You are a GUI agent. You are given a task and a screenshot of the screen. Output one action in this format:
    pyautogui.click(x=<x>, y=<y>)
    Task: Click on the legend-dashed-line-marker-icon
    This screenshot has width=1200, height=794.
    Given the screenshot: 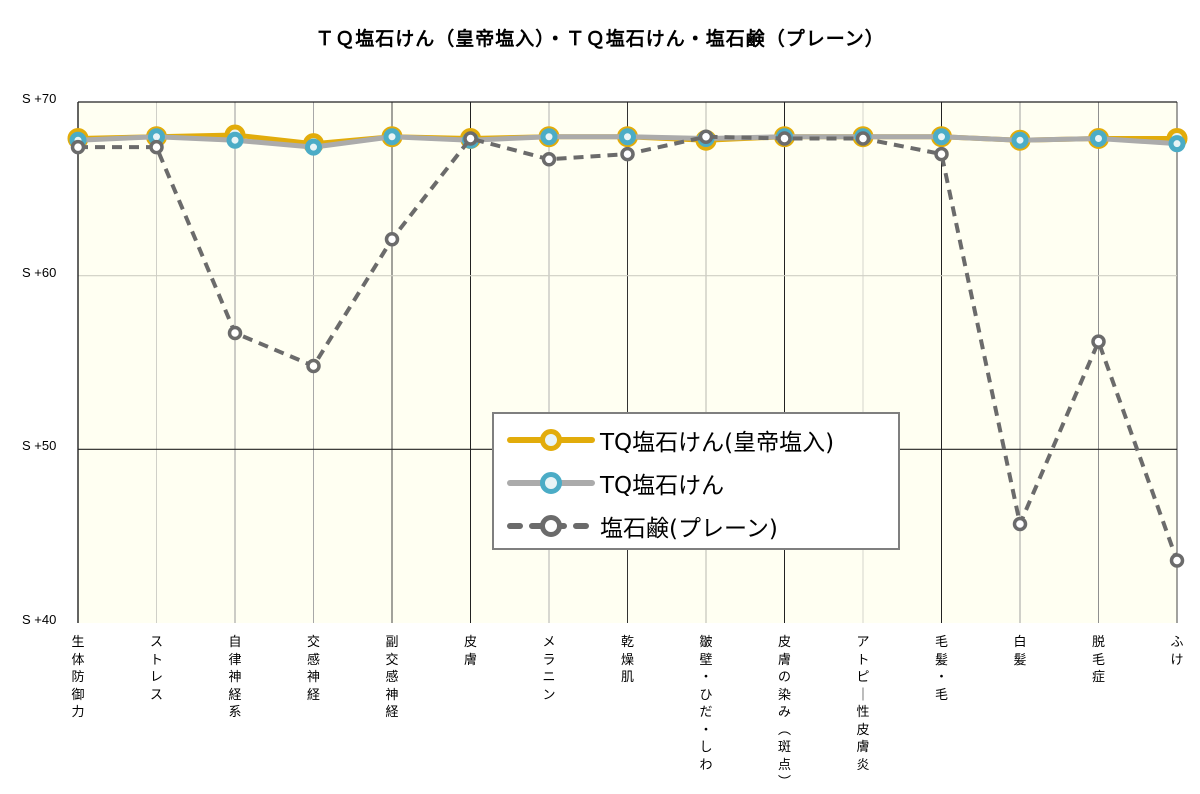 What is the action you would take?
    pyautogui.click(x=551, y=526)
    